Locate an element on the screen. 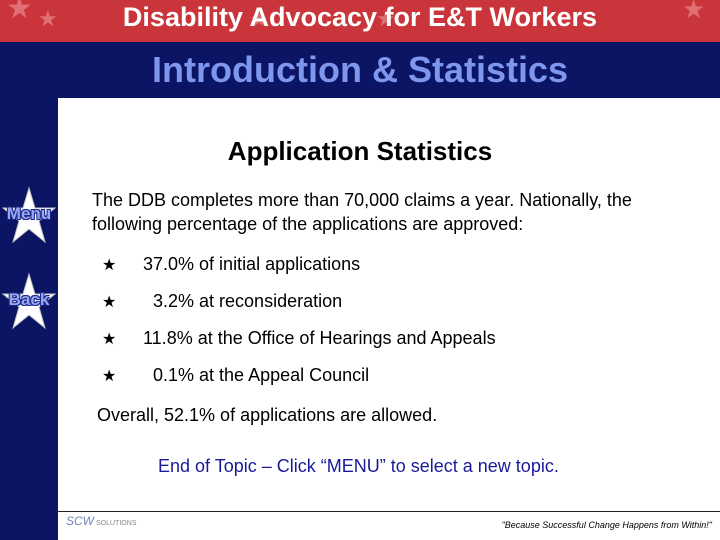 This screenshot has width=720, height=540. list-item-text: 3.2% at reconsideration is located at coordinates (240, 301).